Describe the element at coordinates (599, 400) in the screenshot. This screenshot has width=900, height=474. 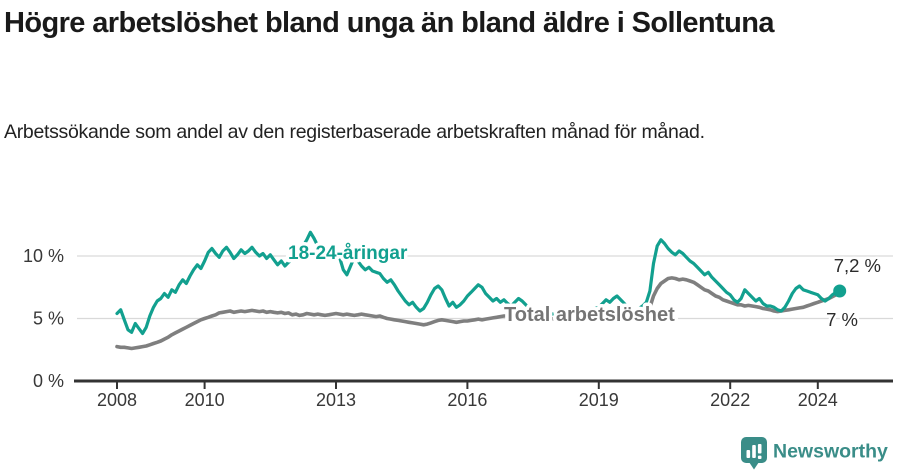
I see `x-tick-label: 2019` at that location.